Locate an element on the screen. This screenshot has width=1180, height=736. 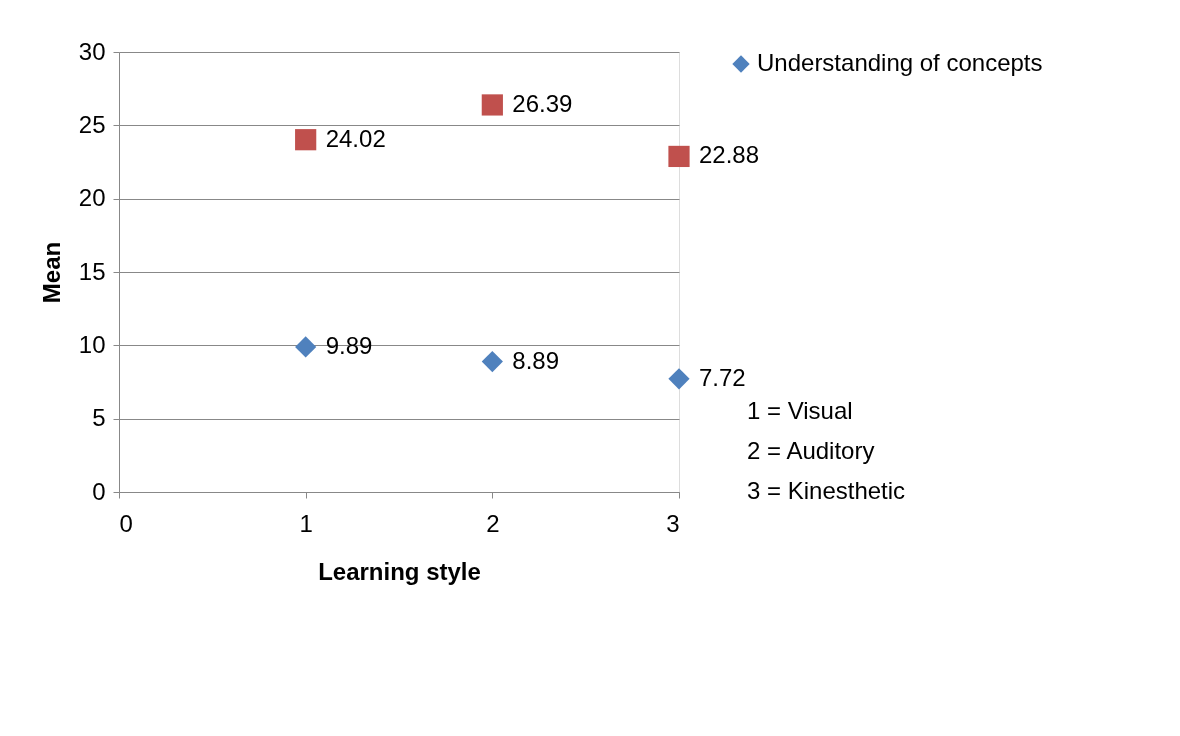
data-label: 7.72 is located at coordinates (722, 377).